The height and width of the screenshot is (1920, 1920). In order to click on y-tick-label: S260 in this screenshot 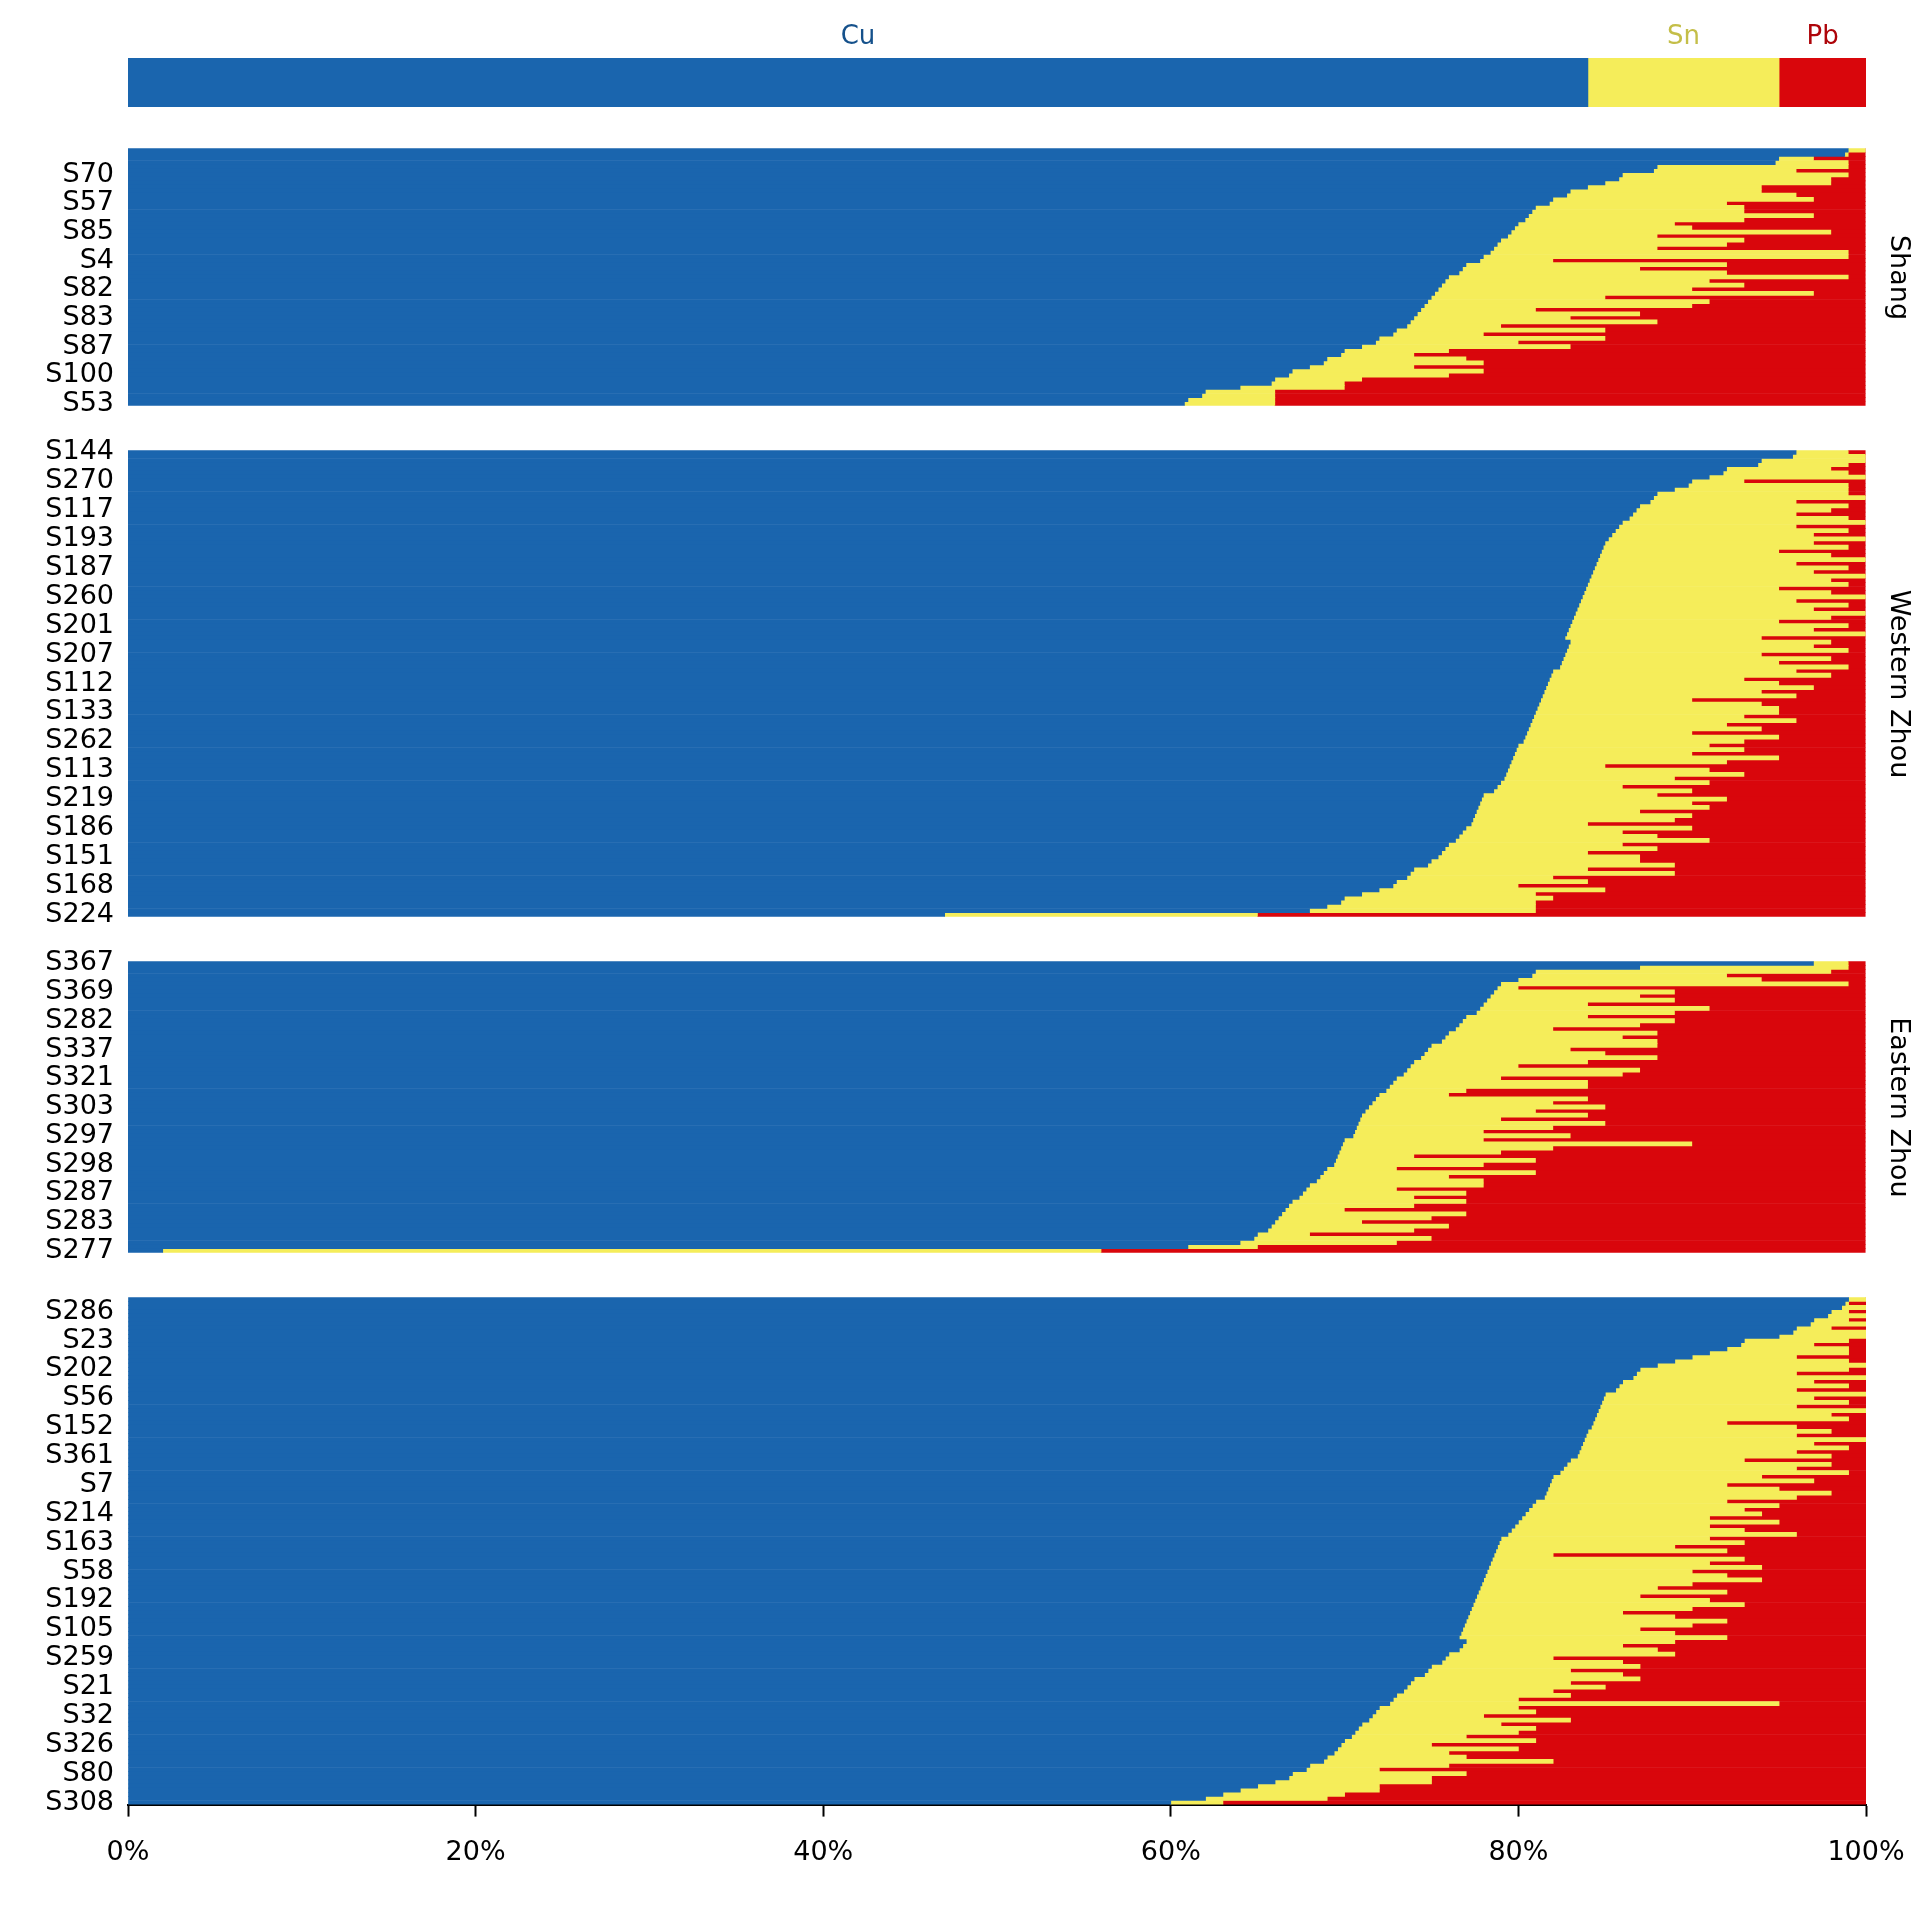, I will do `click(79, 594)`.